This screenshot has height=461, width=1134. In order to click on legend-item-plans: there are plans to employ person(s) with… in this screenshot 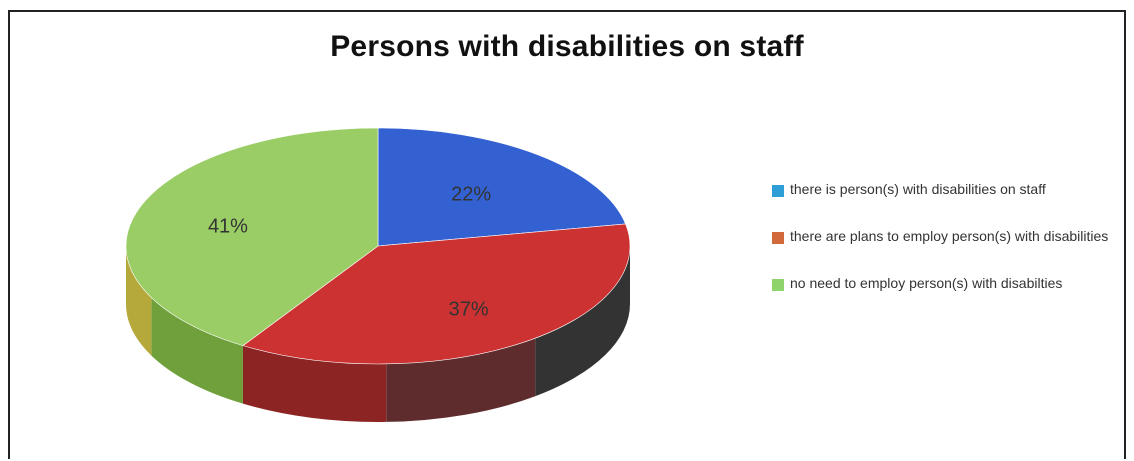, I will do `click(952, 236)`.